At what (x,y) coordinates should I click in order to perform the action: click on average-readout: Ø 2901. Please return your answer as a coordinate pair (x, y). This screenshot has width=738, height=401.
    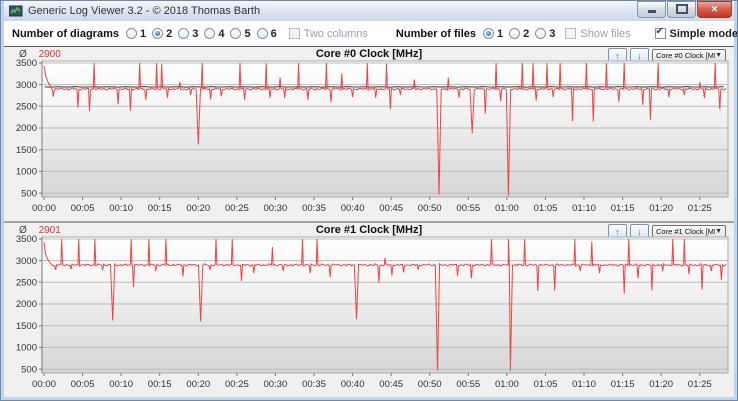
    Looking at the image, I should click on (40, 230).